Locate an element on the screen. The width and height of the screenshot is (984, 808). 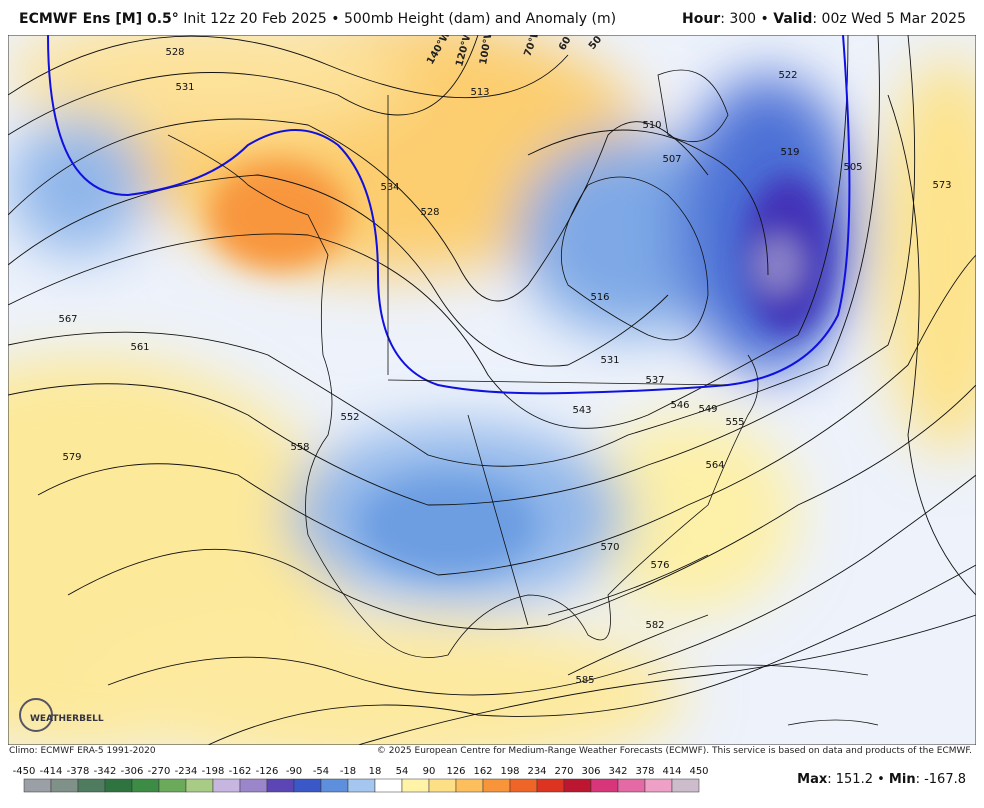
contour-label: 534 is located at coordinates (389, 187).